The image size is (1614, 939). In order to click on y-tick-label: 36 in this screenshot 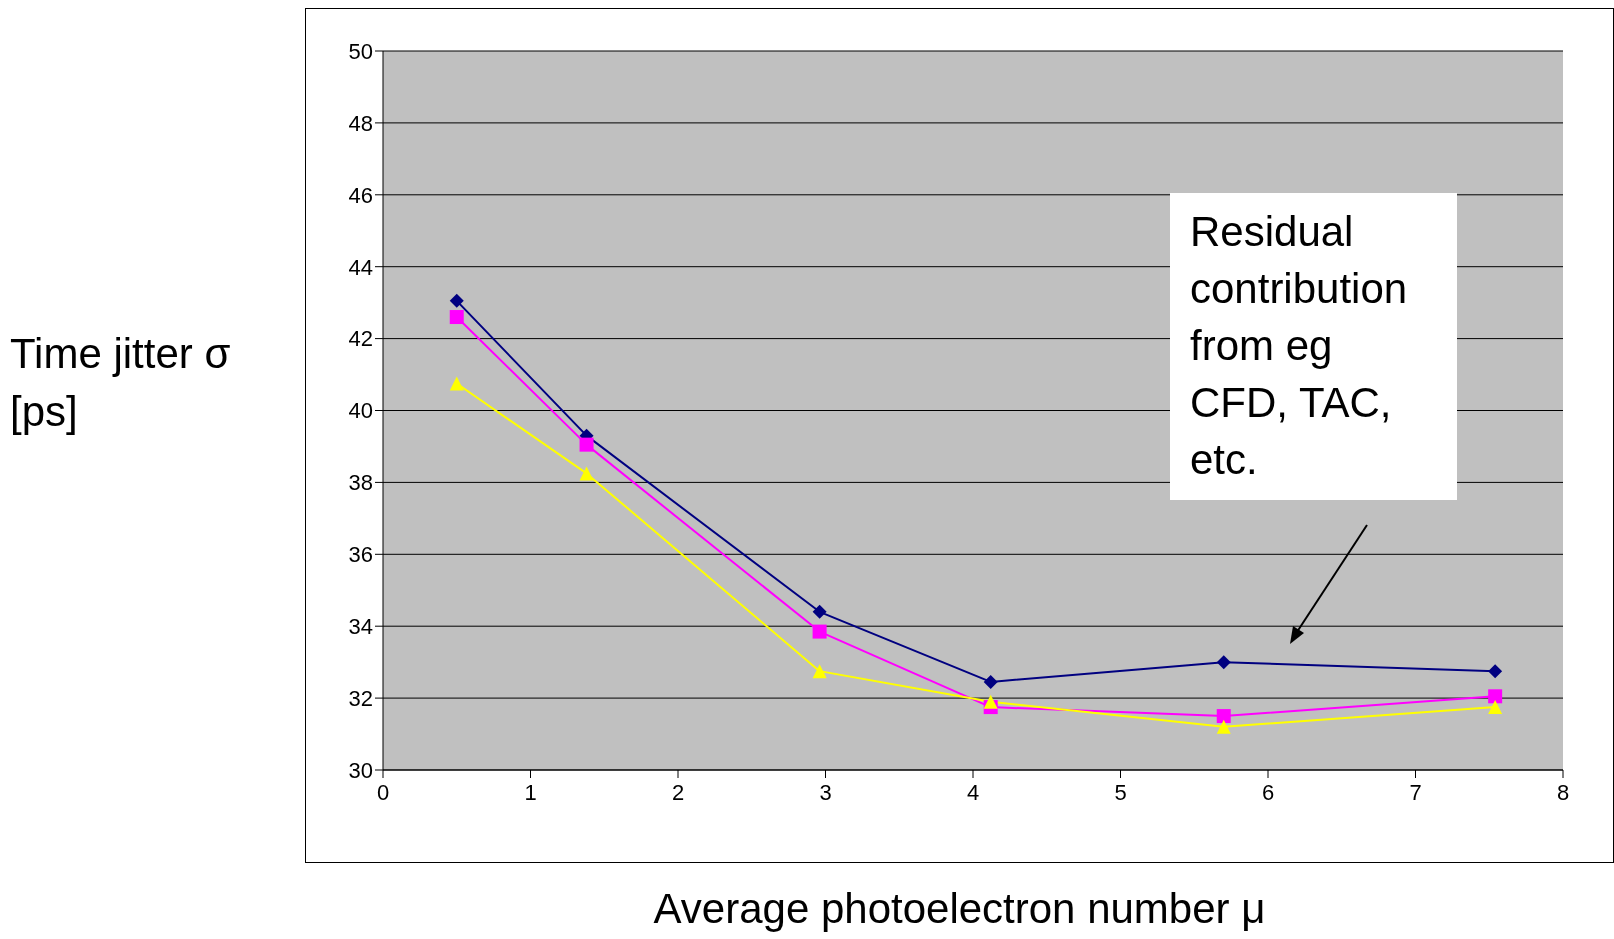, I will do `click(360, 555)`.